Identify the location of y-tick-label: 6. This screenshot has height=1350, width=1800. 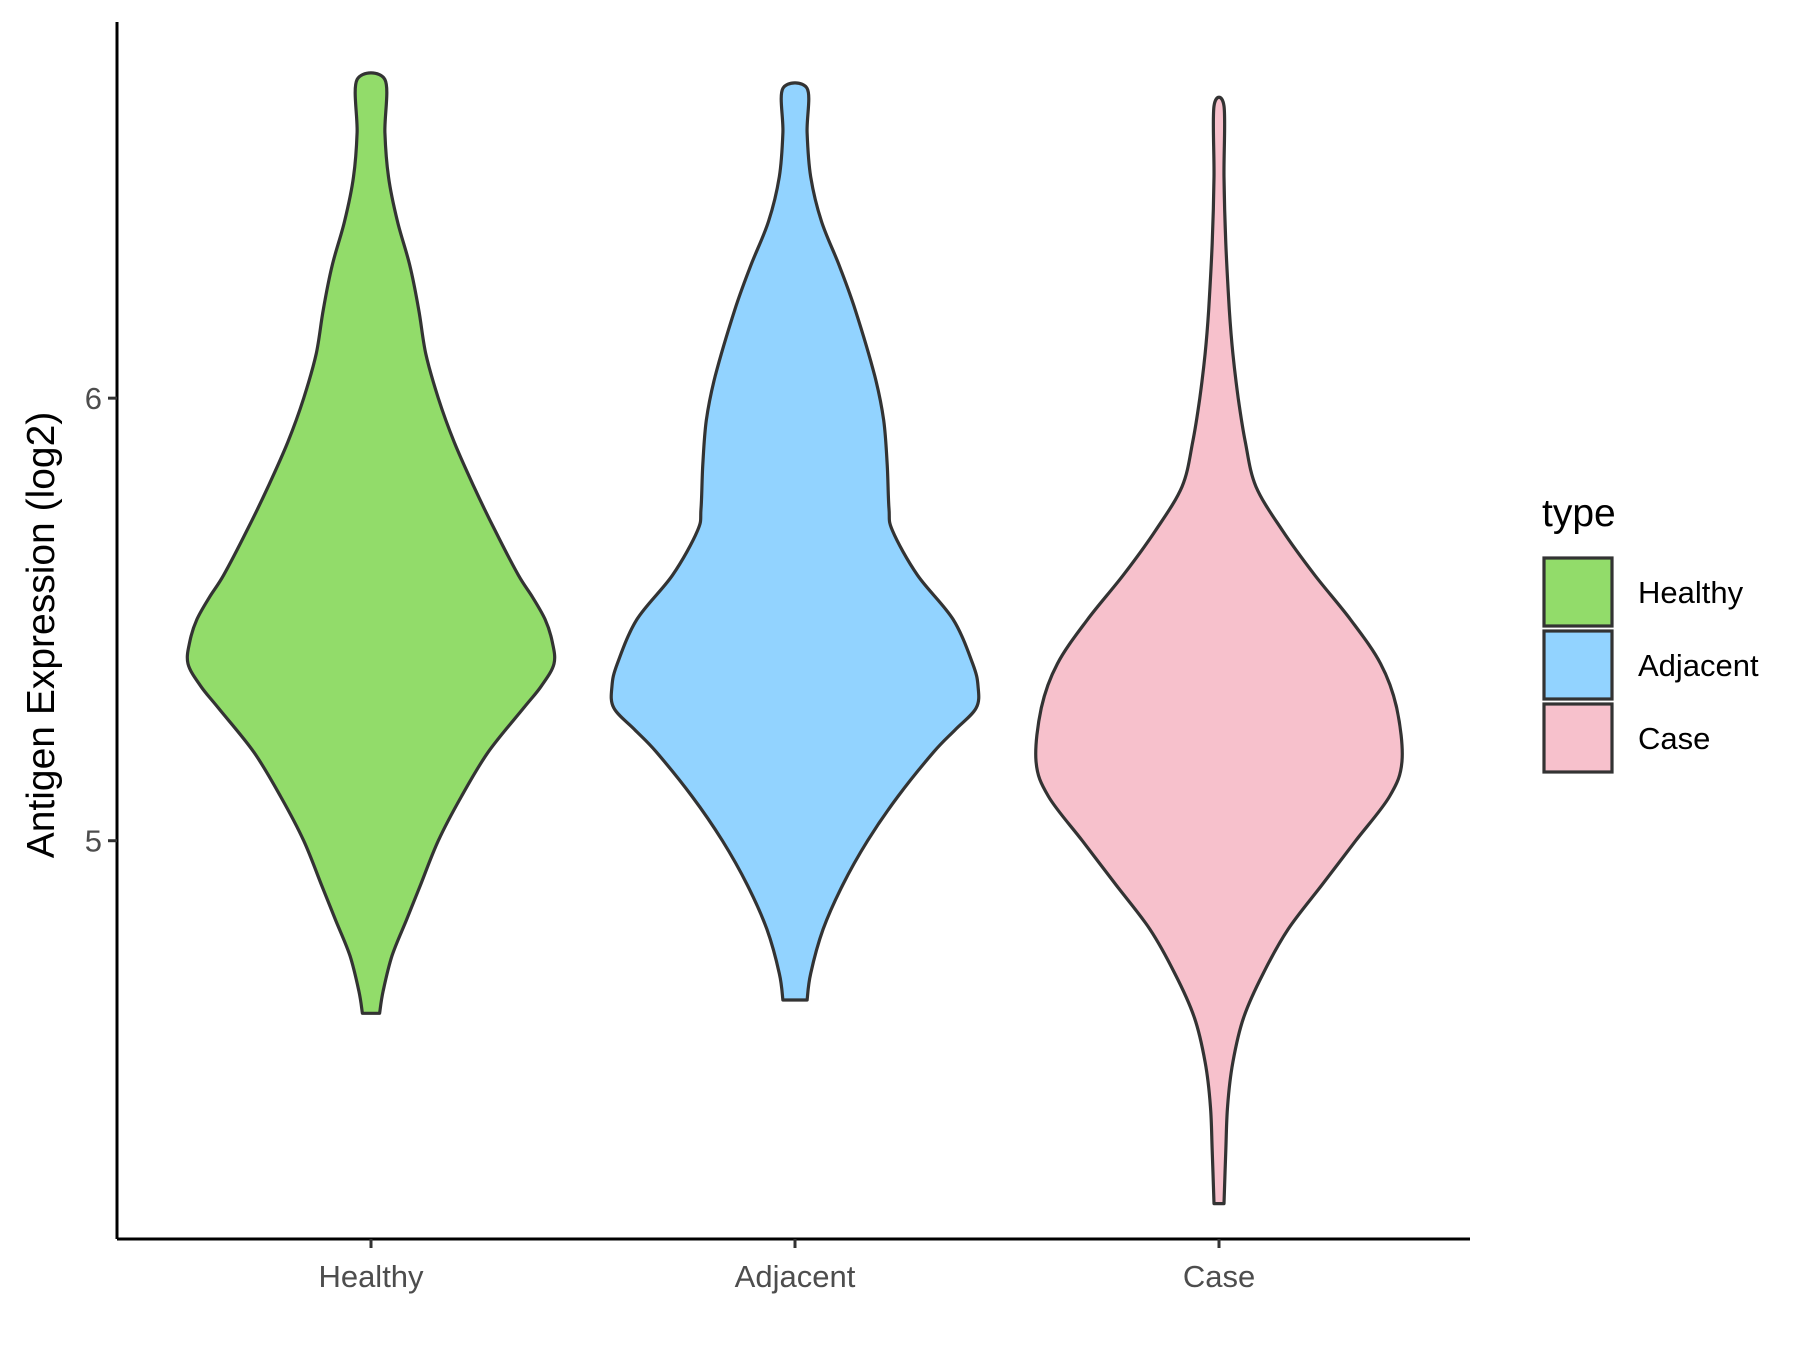
(93, 398).